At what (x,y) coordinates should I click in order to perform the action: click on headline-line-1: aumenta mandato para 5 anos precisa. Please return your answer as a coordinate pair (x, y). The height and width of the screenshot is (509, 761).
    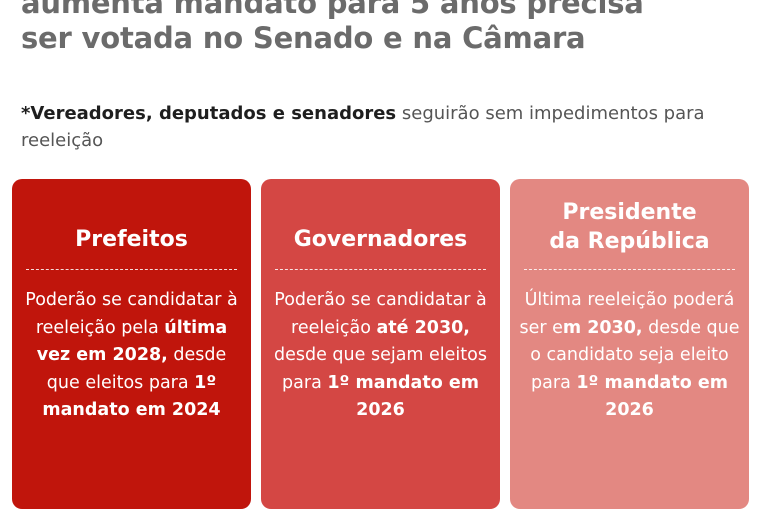
    Looking at the image, I should click on (332, 10).